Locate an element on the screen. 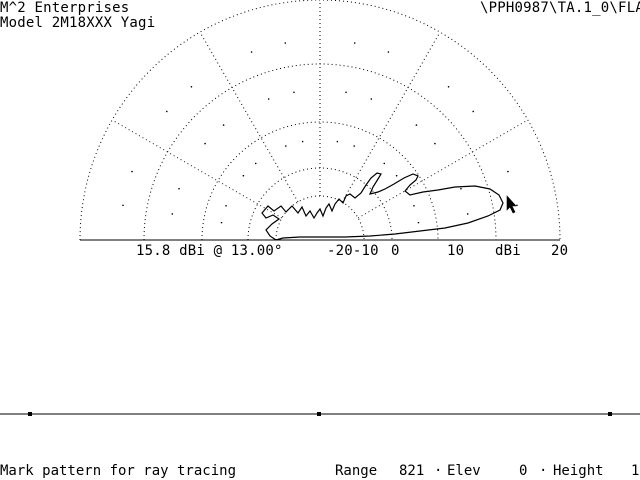  elev-value: 0 is located at coordinates (523, 471).